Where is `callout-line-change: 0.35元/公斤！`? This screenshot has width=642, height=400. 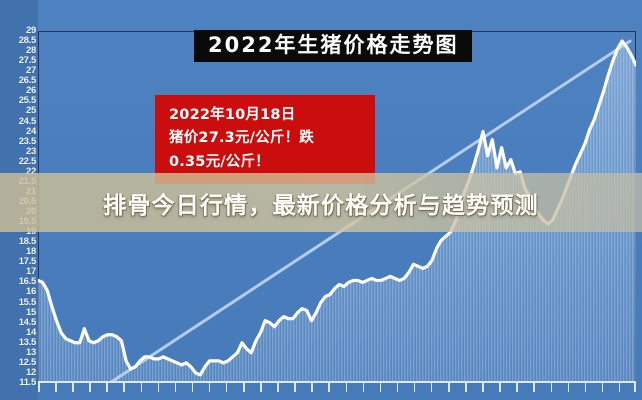
callout-line-change: 0.35元/公斤！ is located at coordinates (219, 161).